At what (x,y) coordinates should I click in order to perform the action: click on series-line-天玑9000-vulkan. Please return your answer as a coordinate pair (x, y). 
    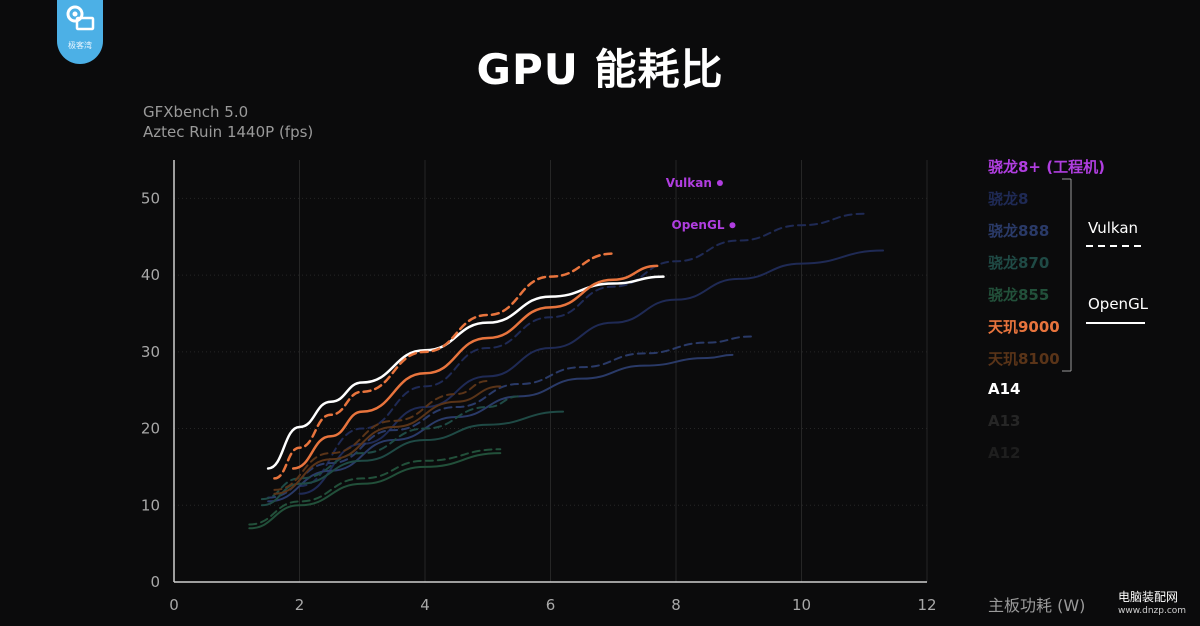
    Looking at the image, I should click on (444, 366).